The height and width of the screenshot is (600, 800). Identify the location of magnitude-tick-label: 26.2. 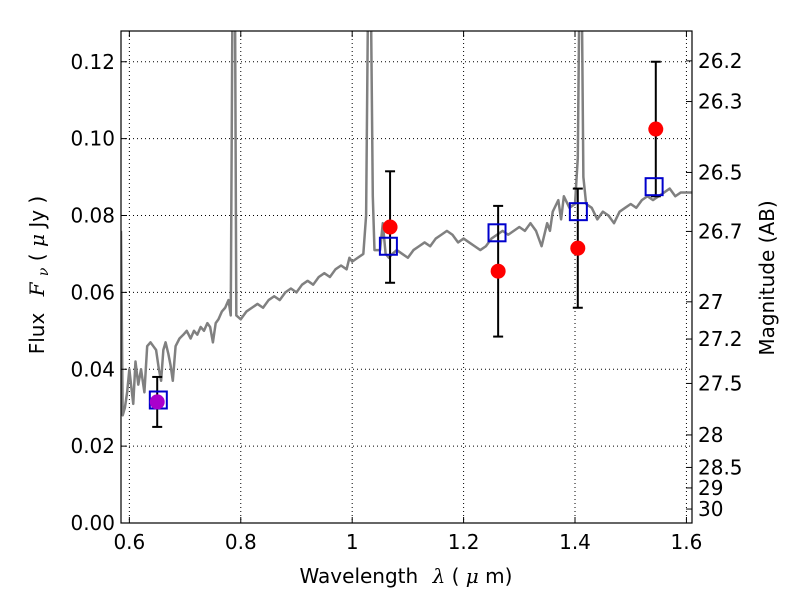
(720, 61).